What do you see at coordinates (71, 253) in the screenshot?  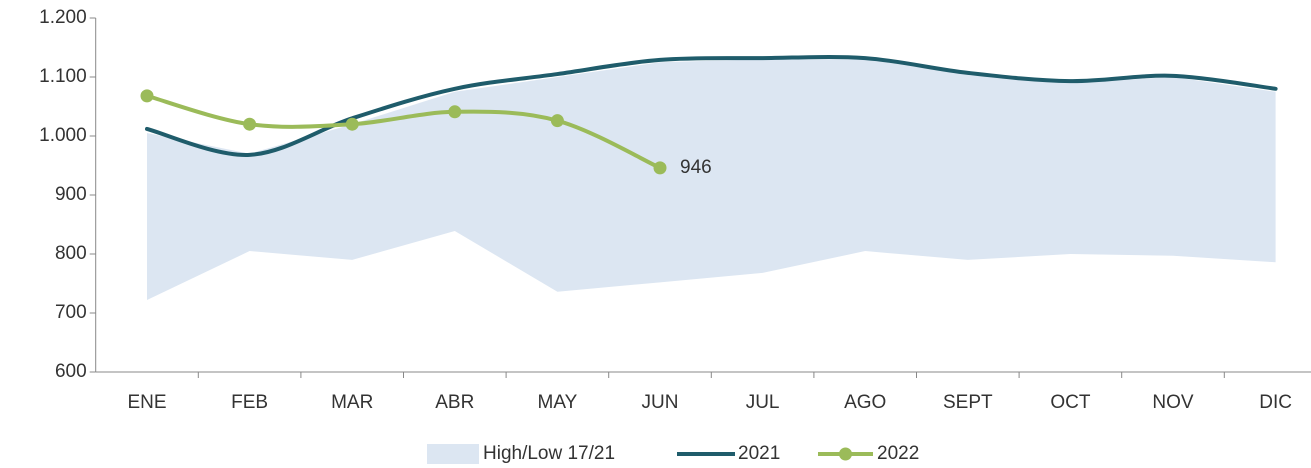 I see `y-tick-label: 800` at bounding box center [71, 253].